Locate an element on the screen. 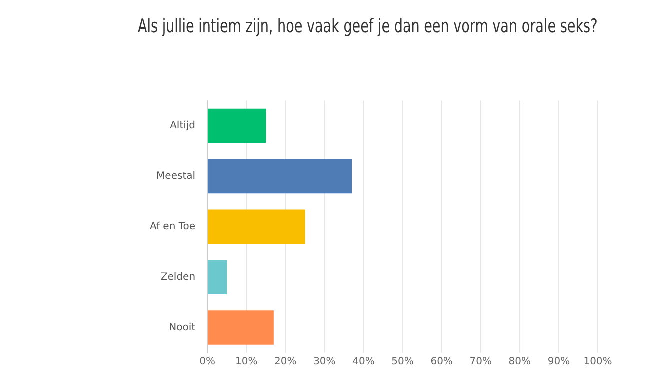  x-tick-label: 50% is located at coordinates (403, 362).